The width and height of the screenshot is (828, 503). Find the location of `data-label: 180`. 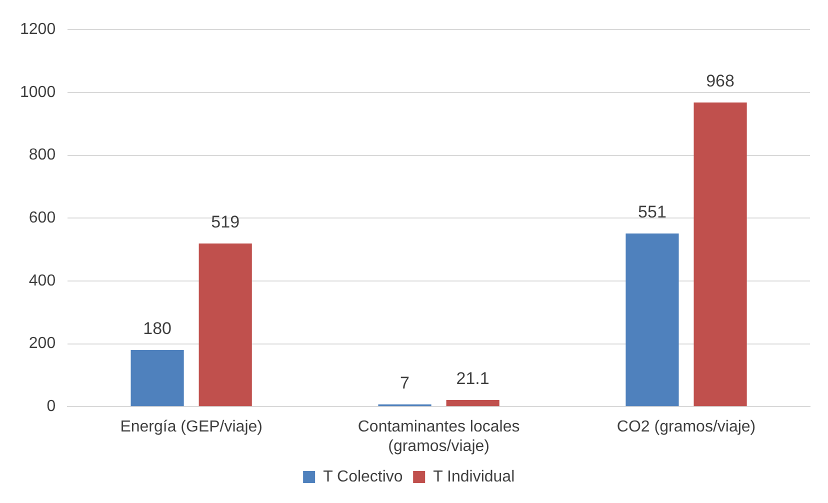

data-label: 180 is located at coordinates (157, 328).